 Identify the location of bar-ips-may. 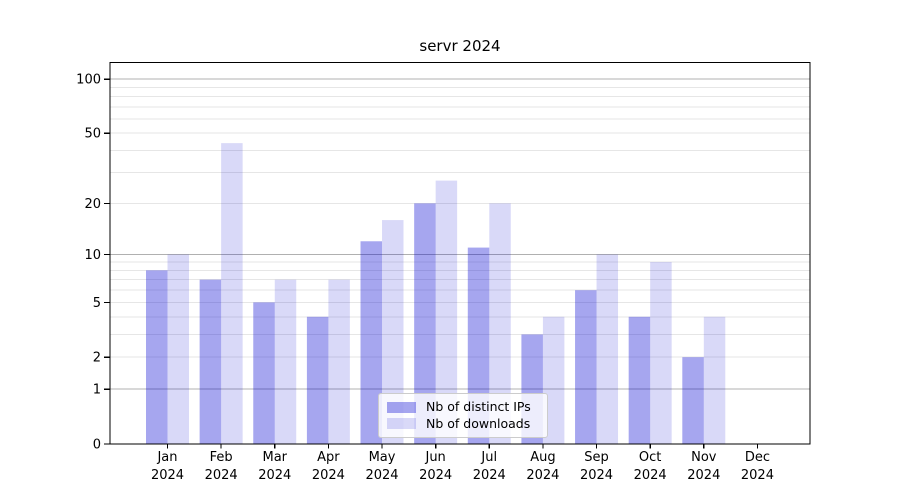
(371, 342).